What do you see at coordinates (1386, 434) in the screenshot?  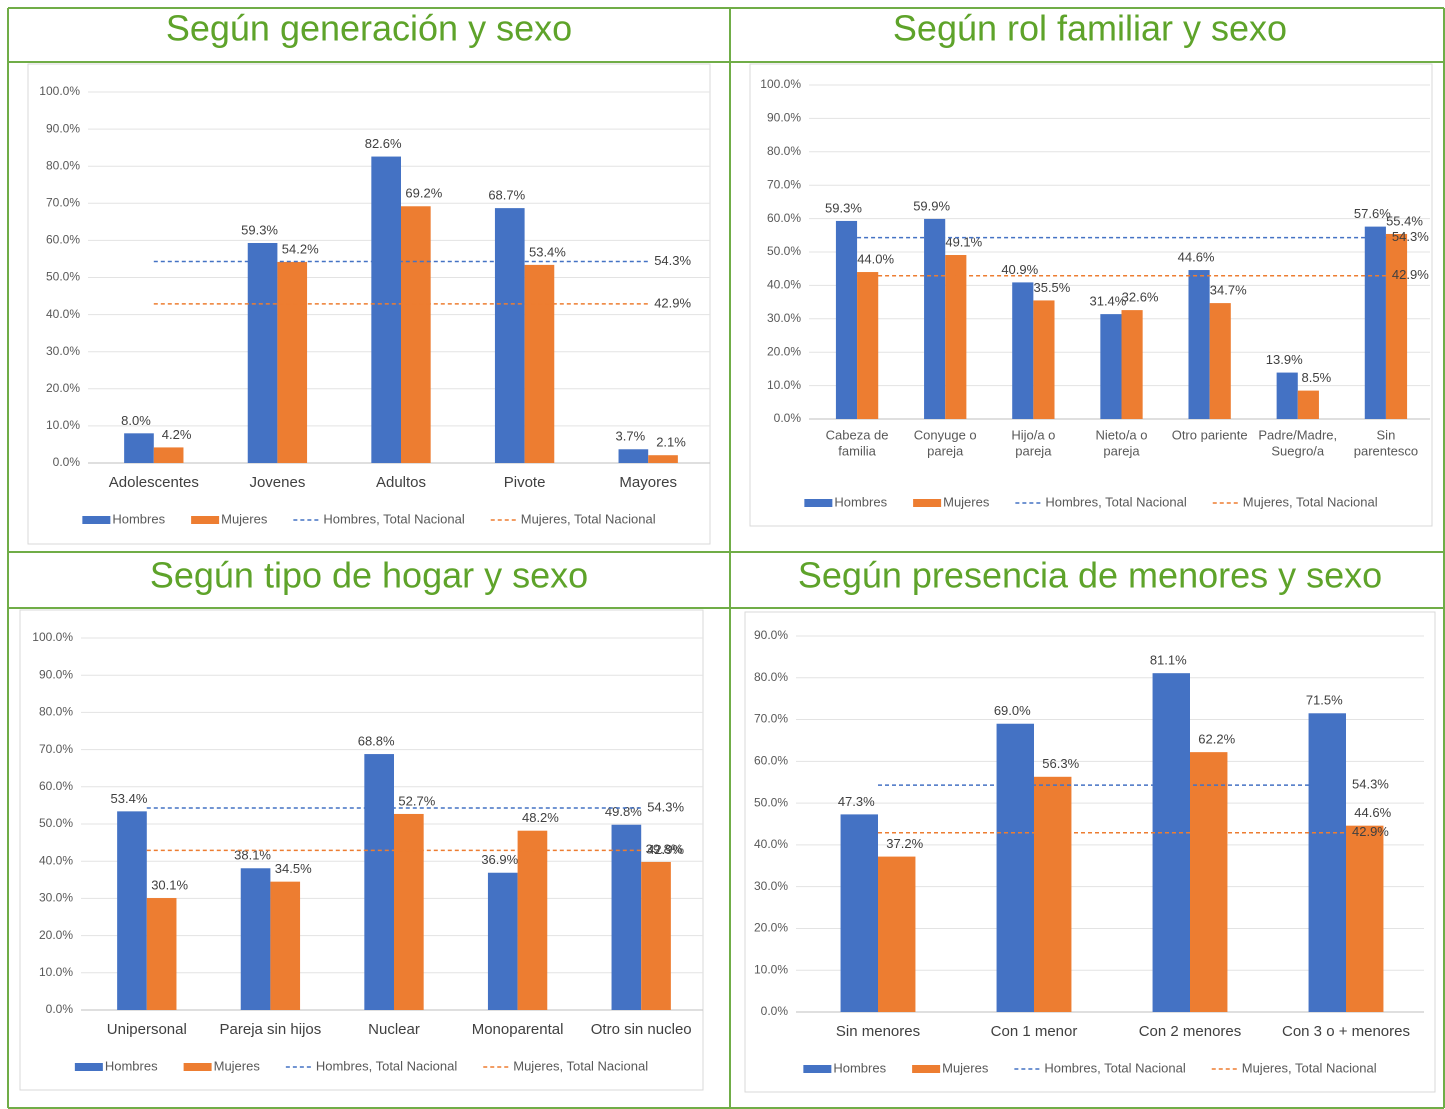 I see `x-tick-label: Sin` at bounding box center [1386, 434].